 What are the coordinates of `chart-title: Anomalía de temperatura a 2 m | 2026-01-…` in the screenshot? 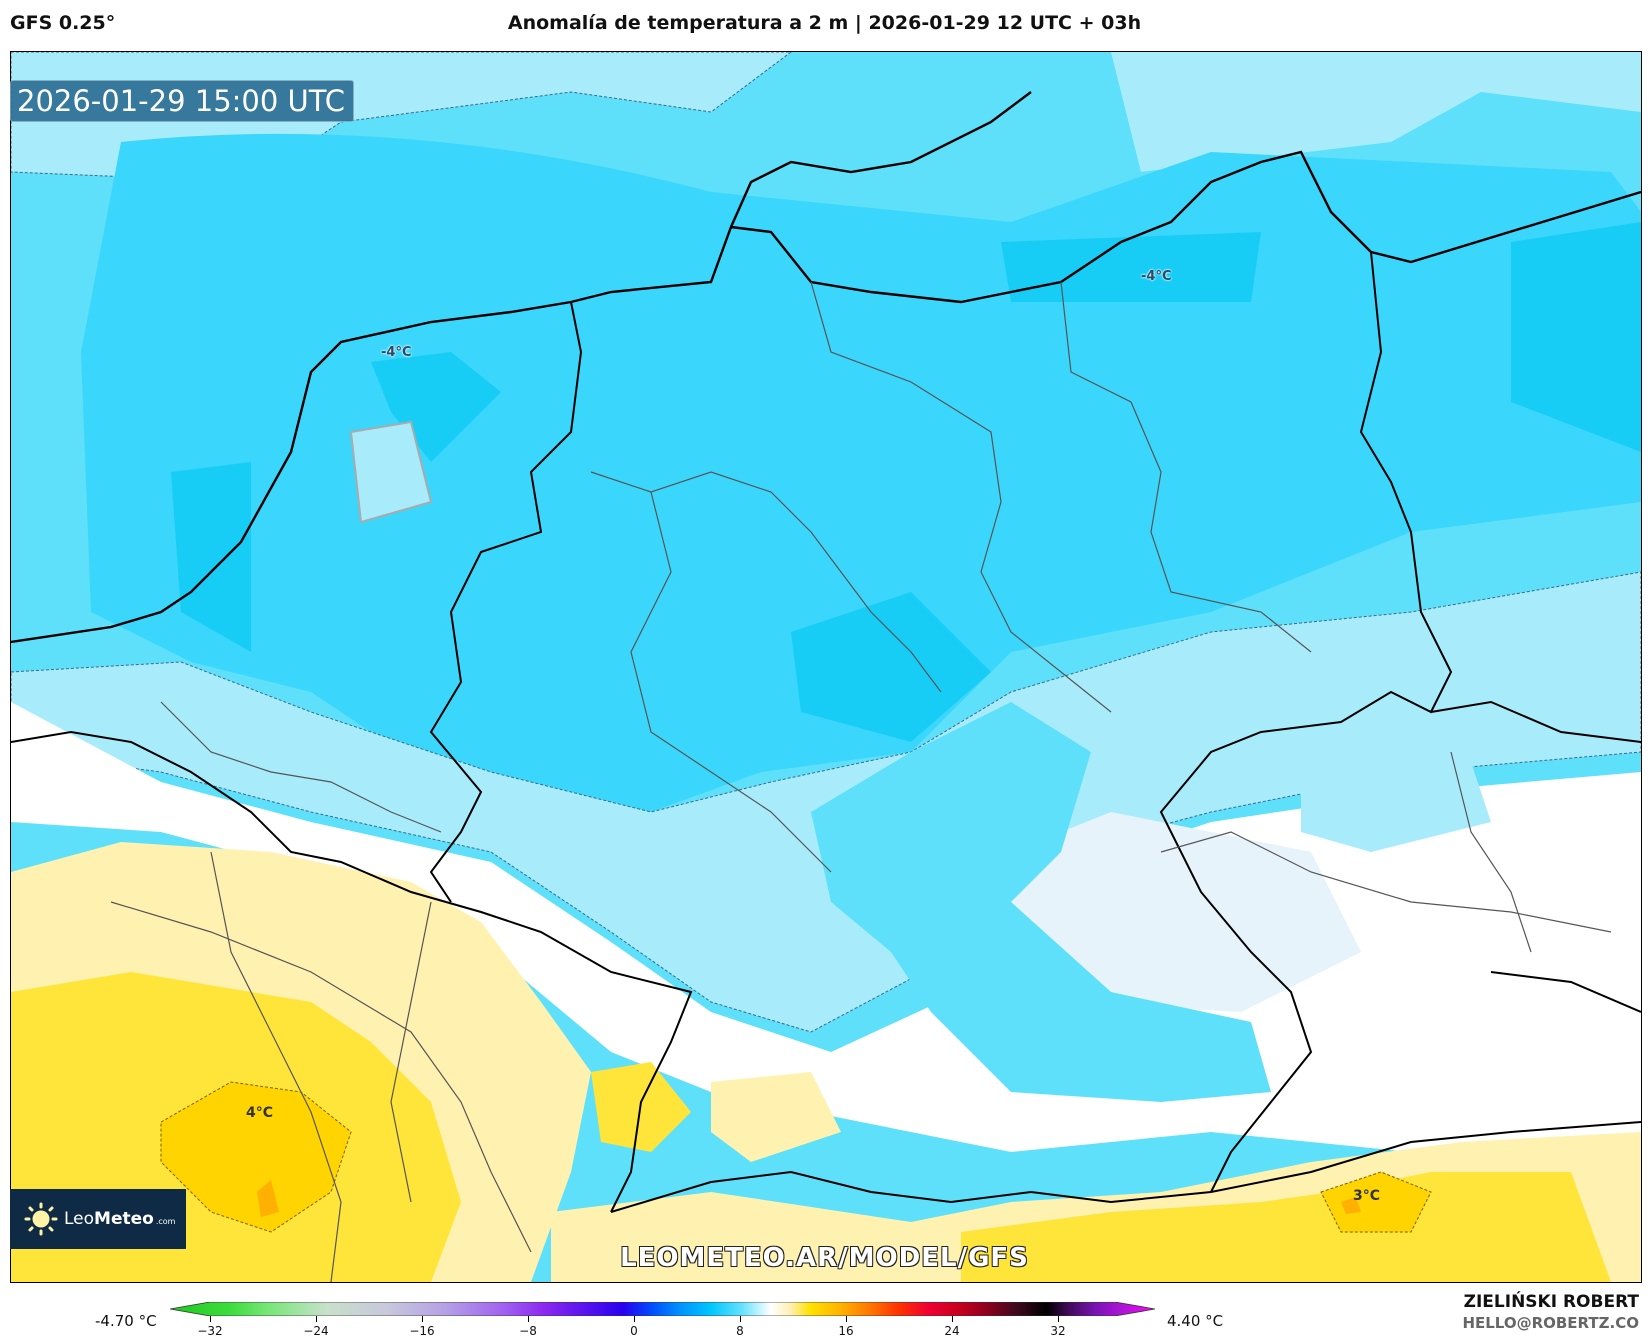 It's located at (824, 23).